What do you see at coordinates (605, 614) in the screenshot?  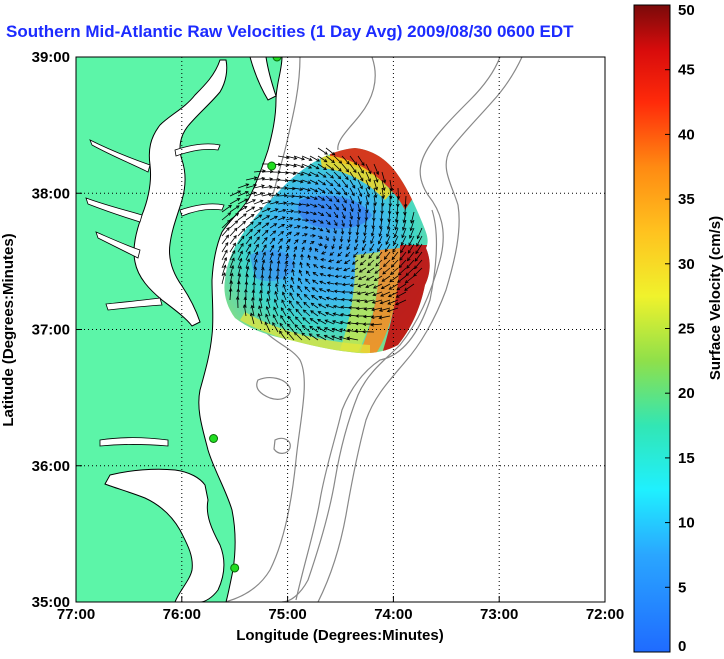 I see `x-tick-label: 72:00` at bounding box center [605, 614].